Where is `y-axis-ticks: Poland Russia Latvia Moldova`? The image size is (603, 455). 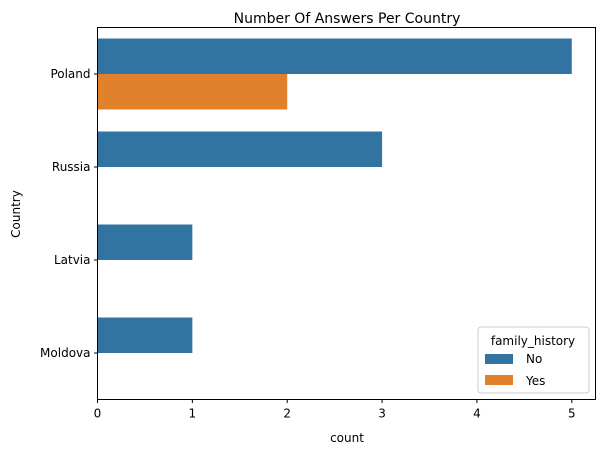
y-axis-ticks: Poland Russia Latvia Moldova is located at coordinates (69, 213).